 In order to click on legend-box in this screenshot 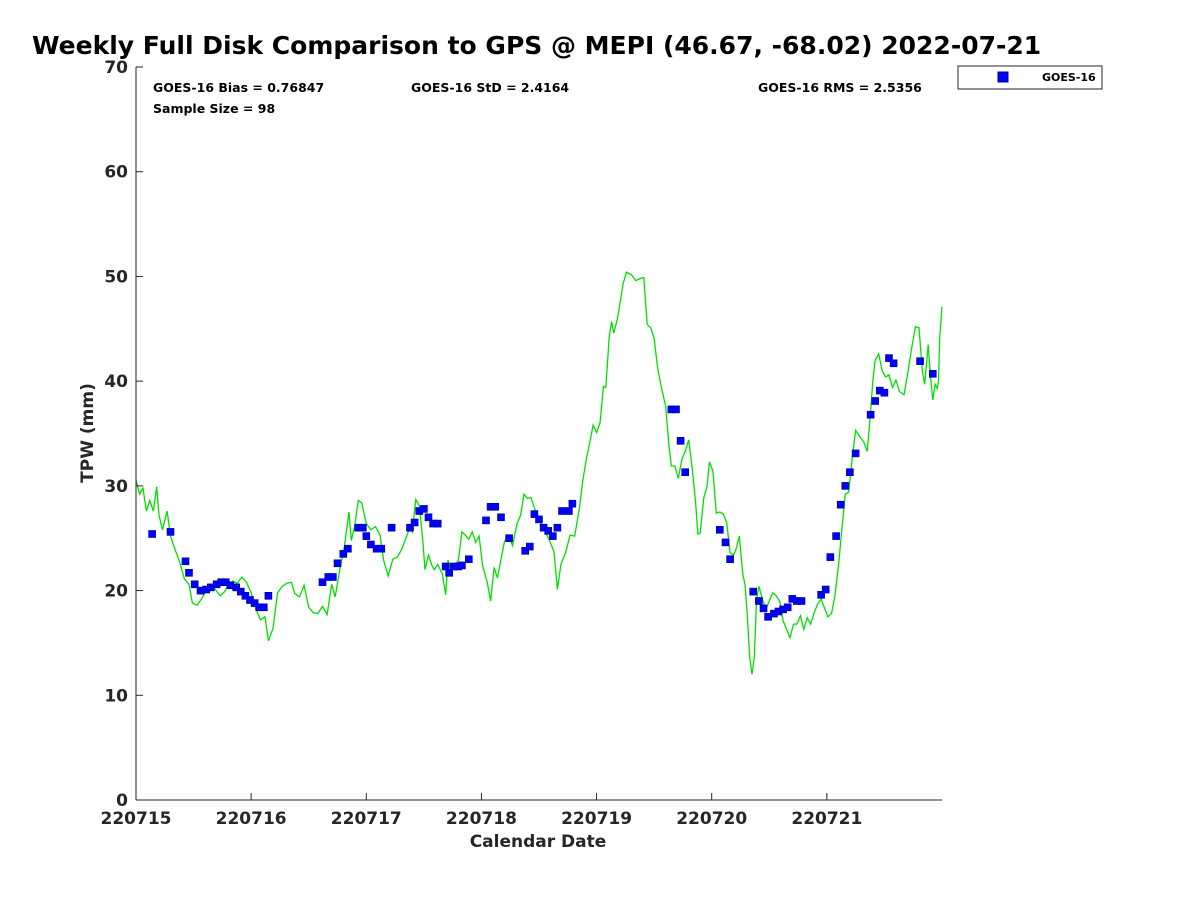, I will do `click(1030, 77)`.